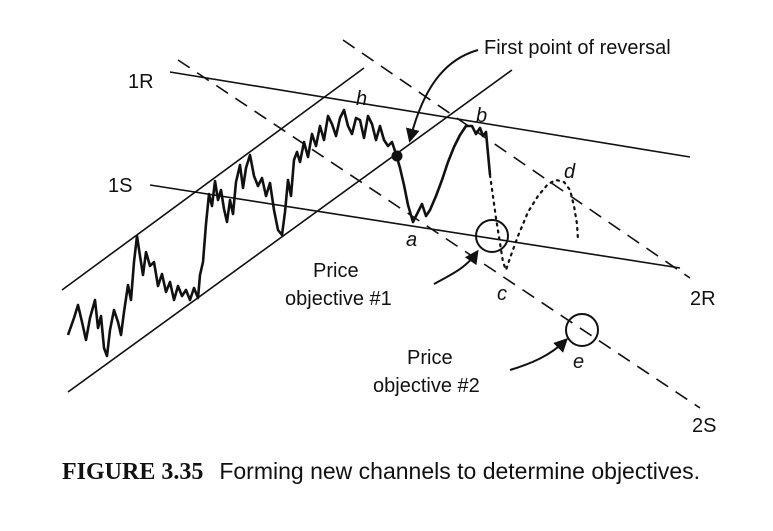 This screenshot has width=773, height=531. I want to click on price-objective-2-circle, so click(582, 330).